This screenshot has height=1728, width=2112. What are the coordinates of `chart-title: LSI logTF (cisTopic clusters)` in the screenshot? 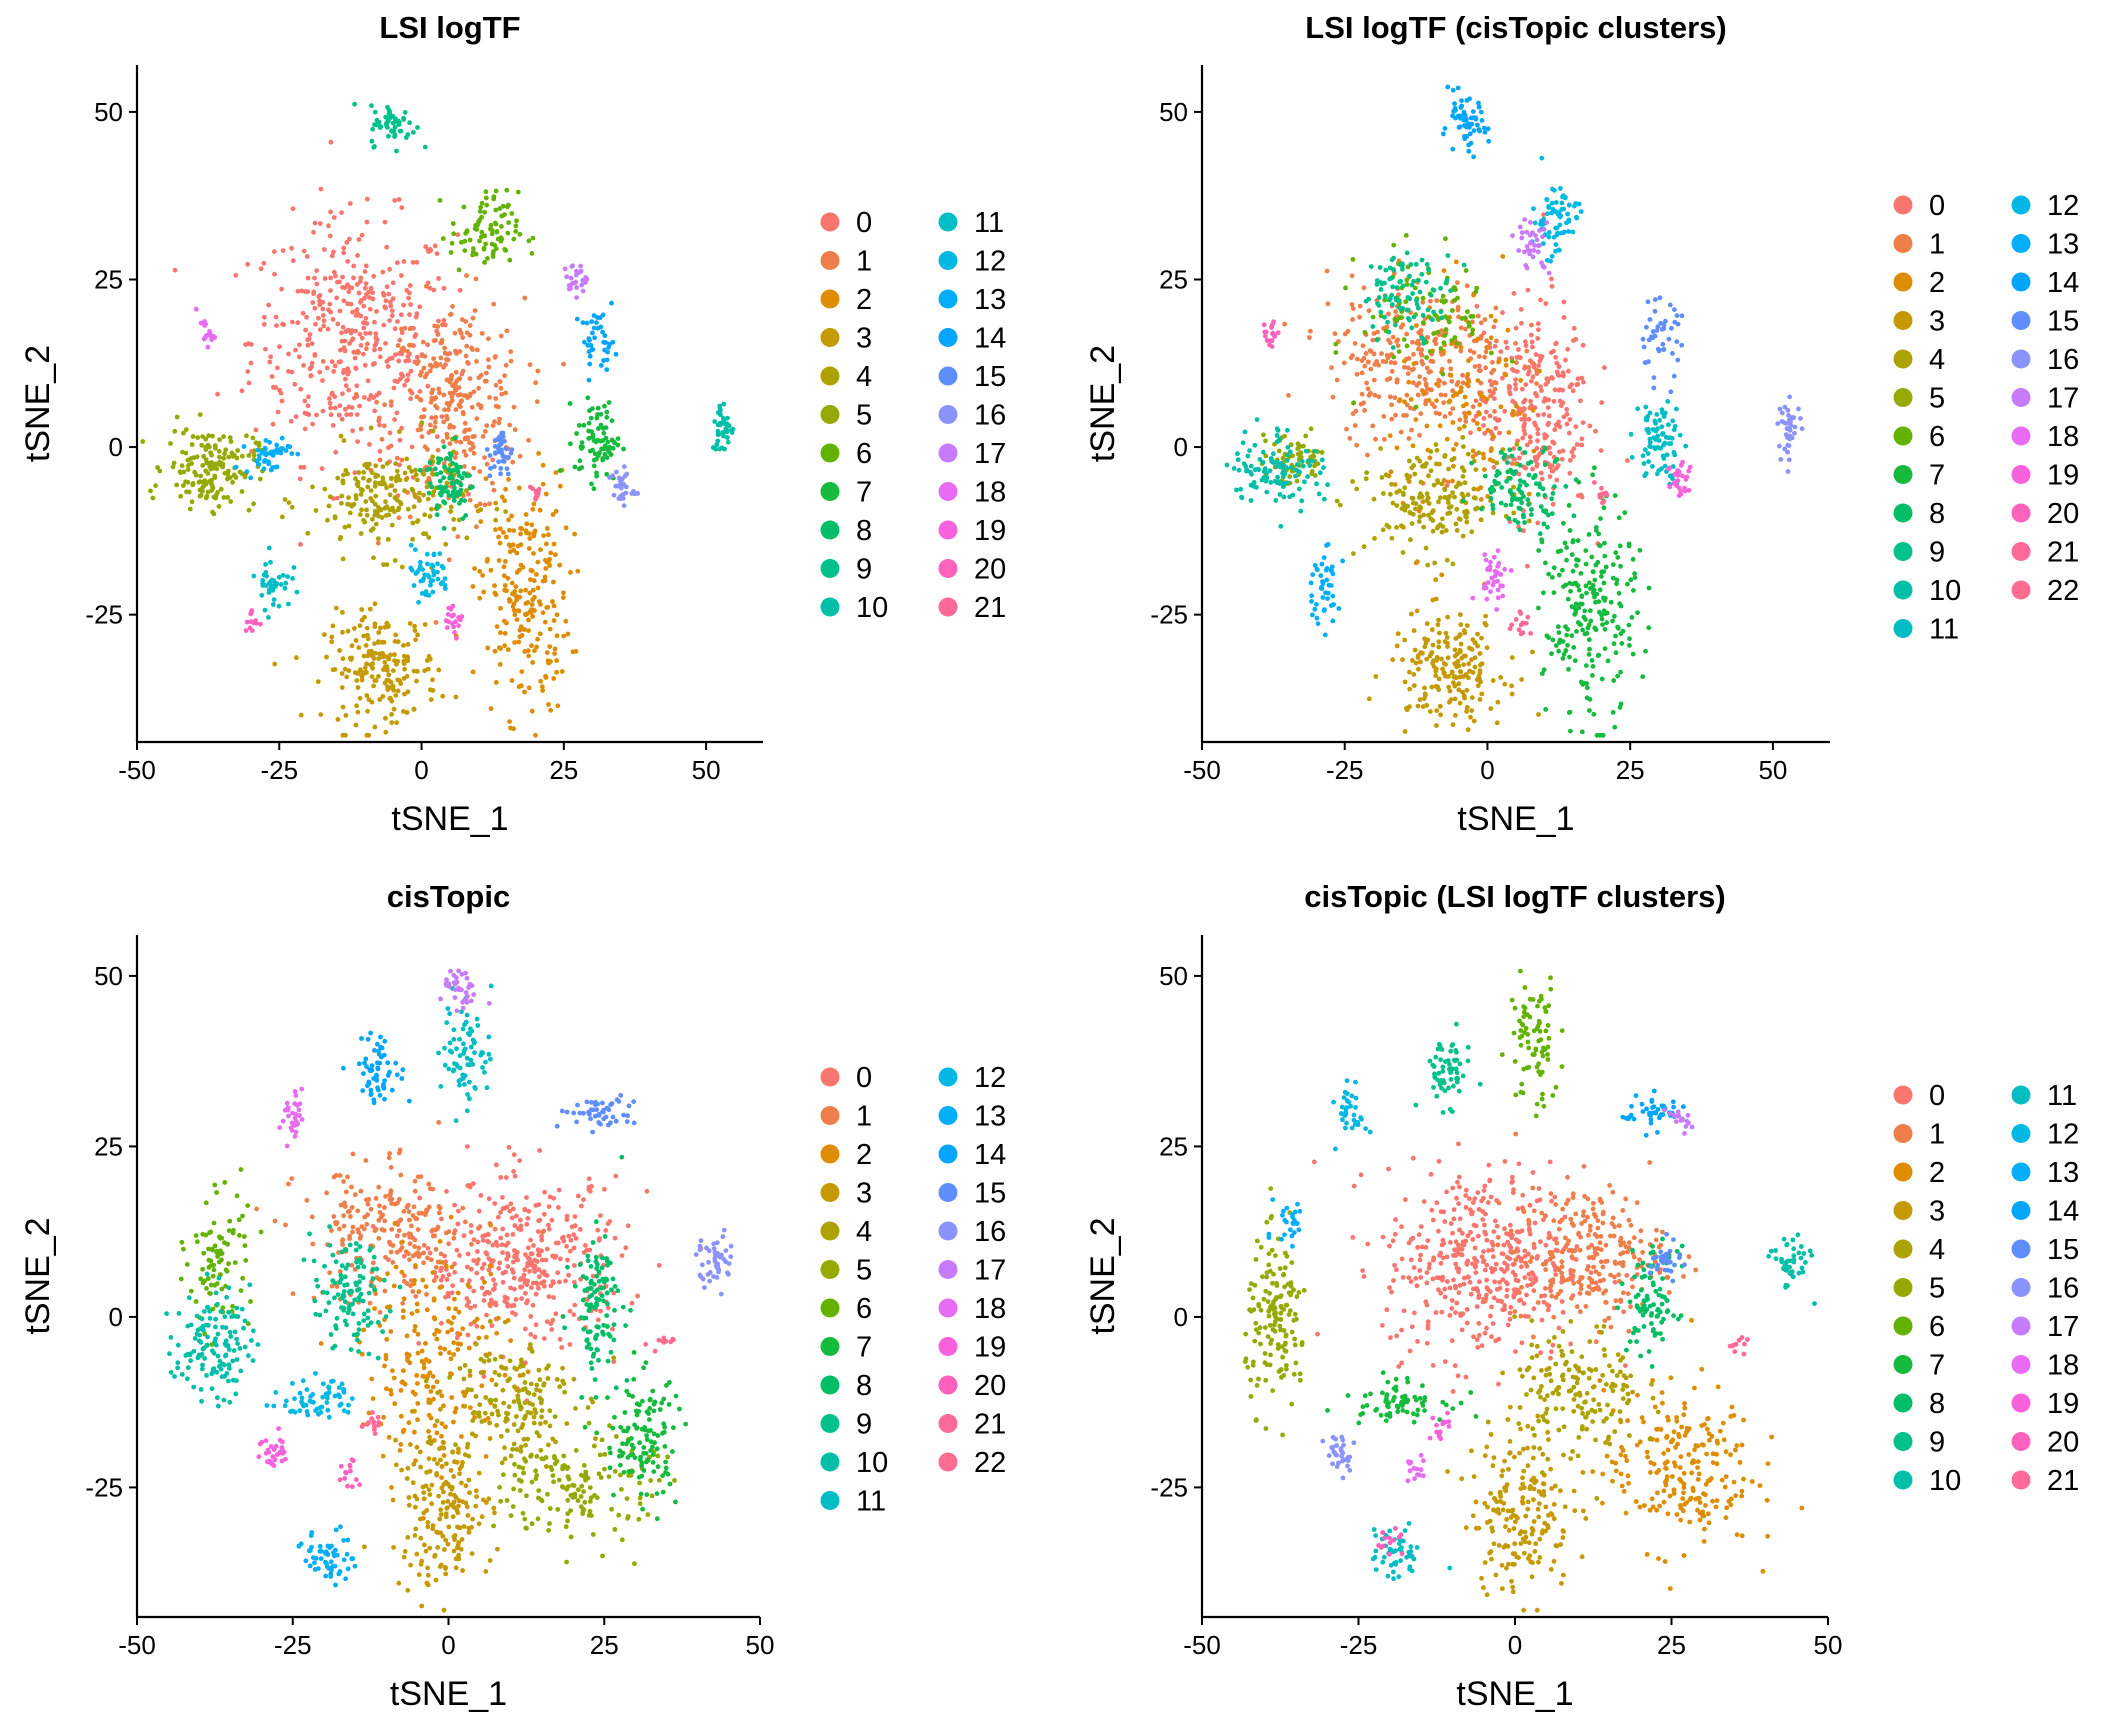 It's located at (1515, 27).